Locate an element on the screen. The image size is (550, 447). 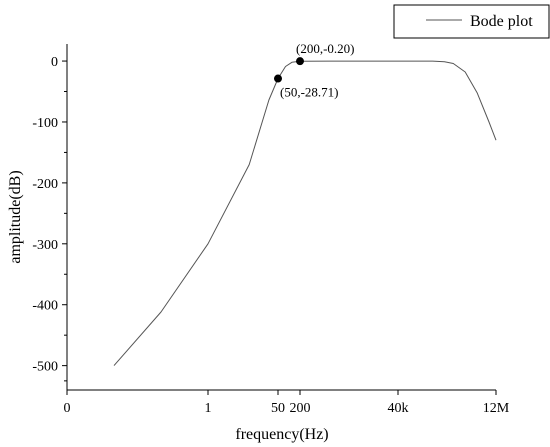
x-tick-label: 40k is located at coordinates (398, 408).